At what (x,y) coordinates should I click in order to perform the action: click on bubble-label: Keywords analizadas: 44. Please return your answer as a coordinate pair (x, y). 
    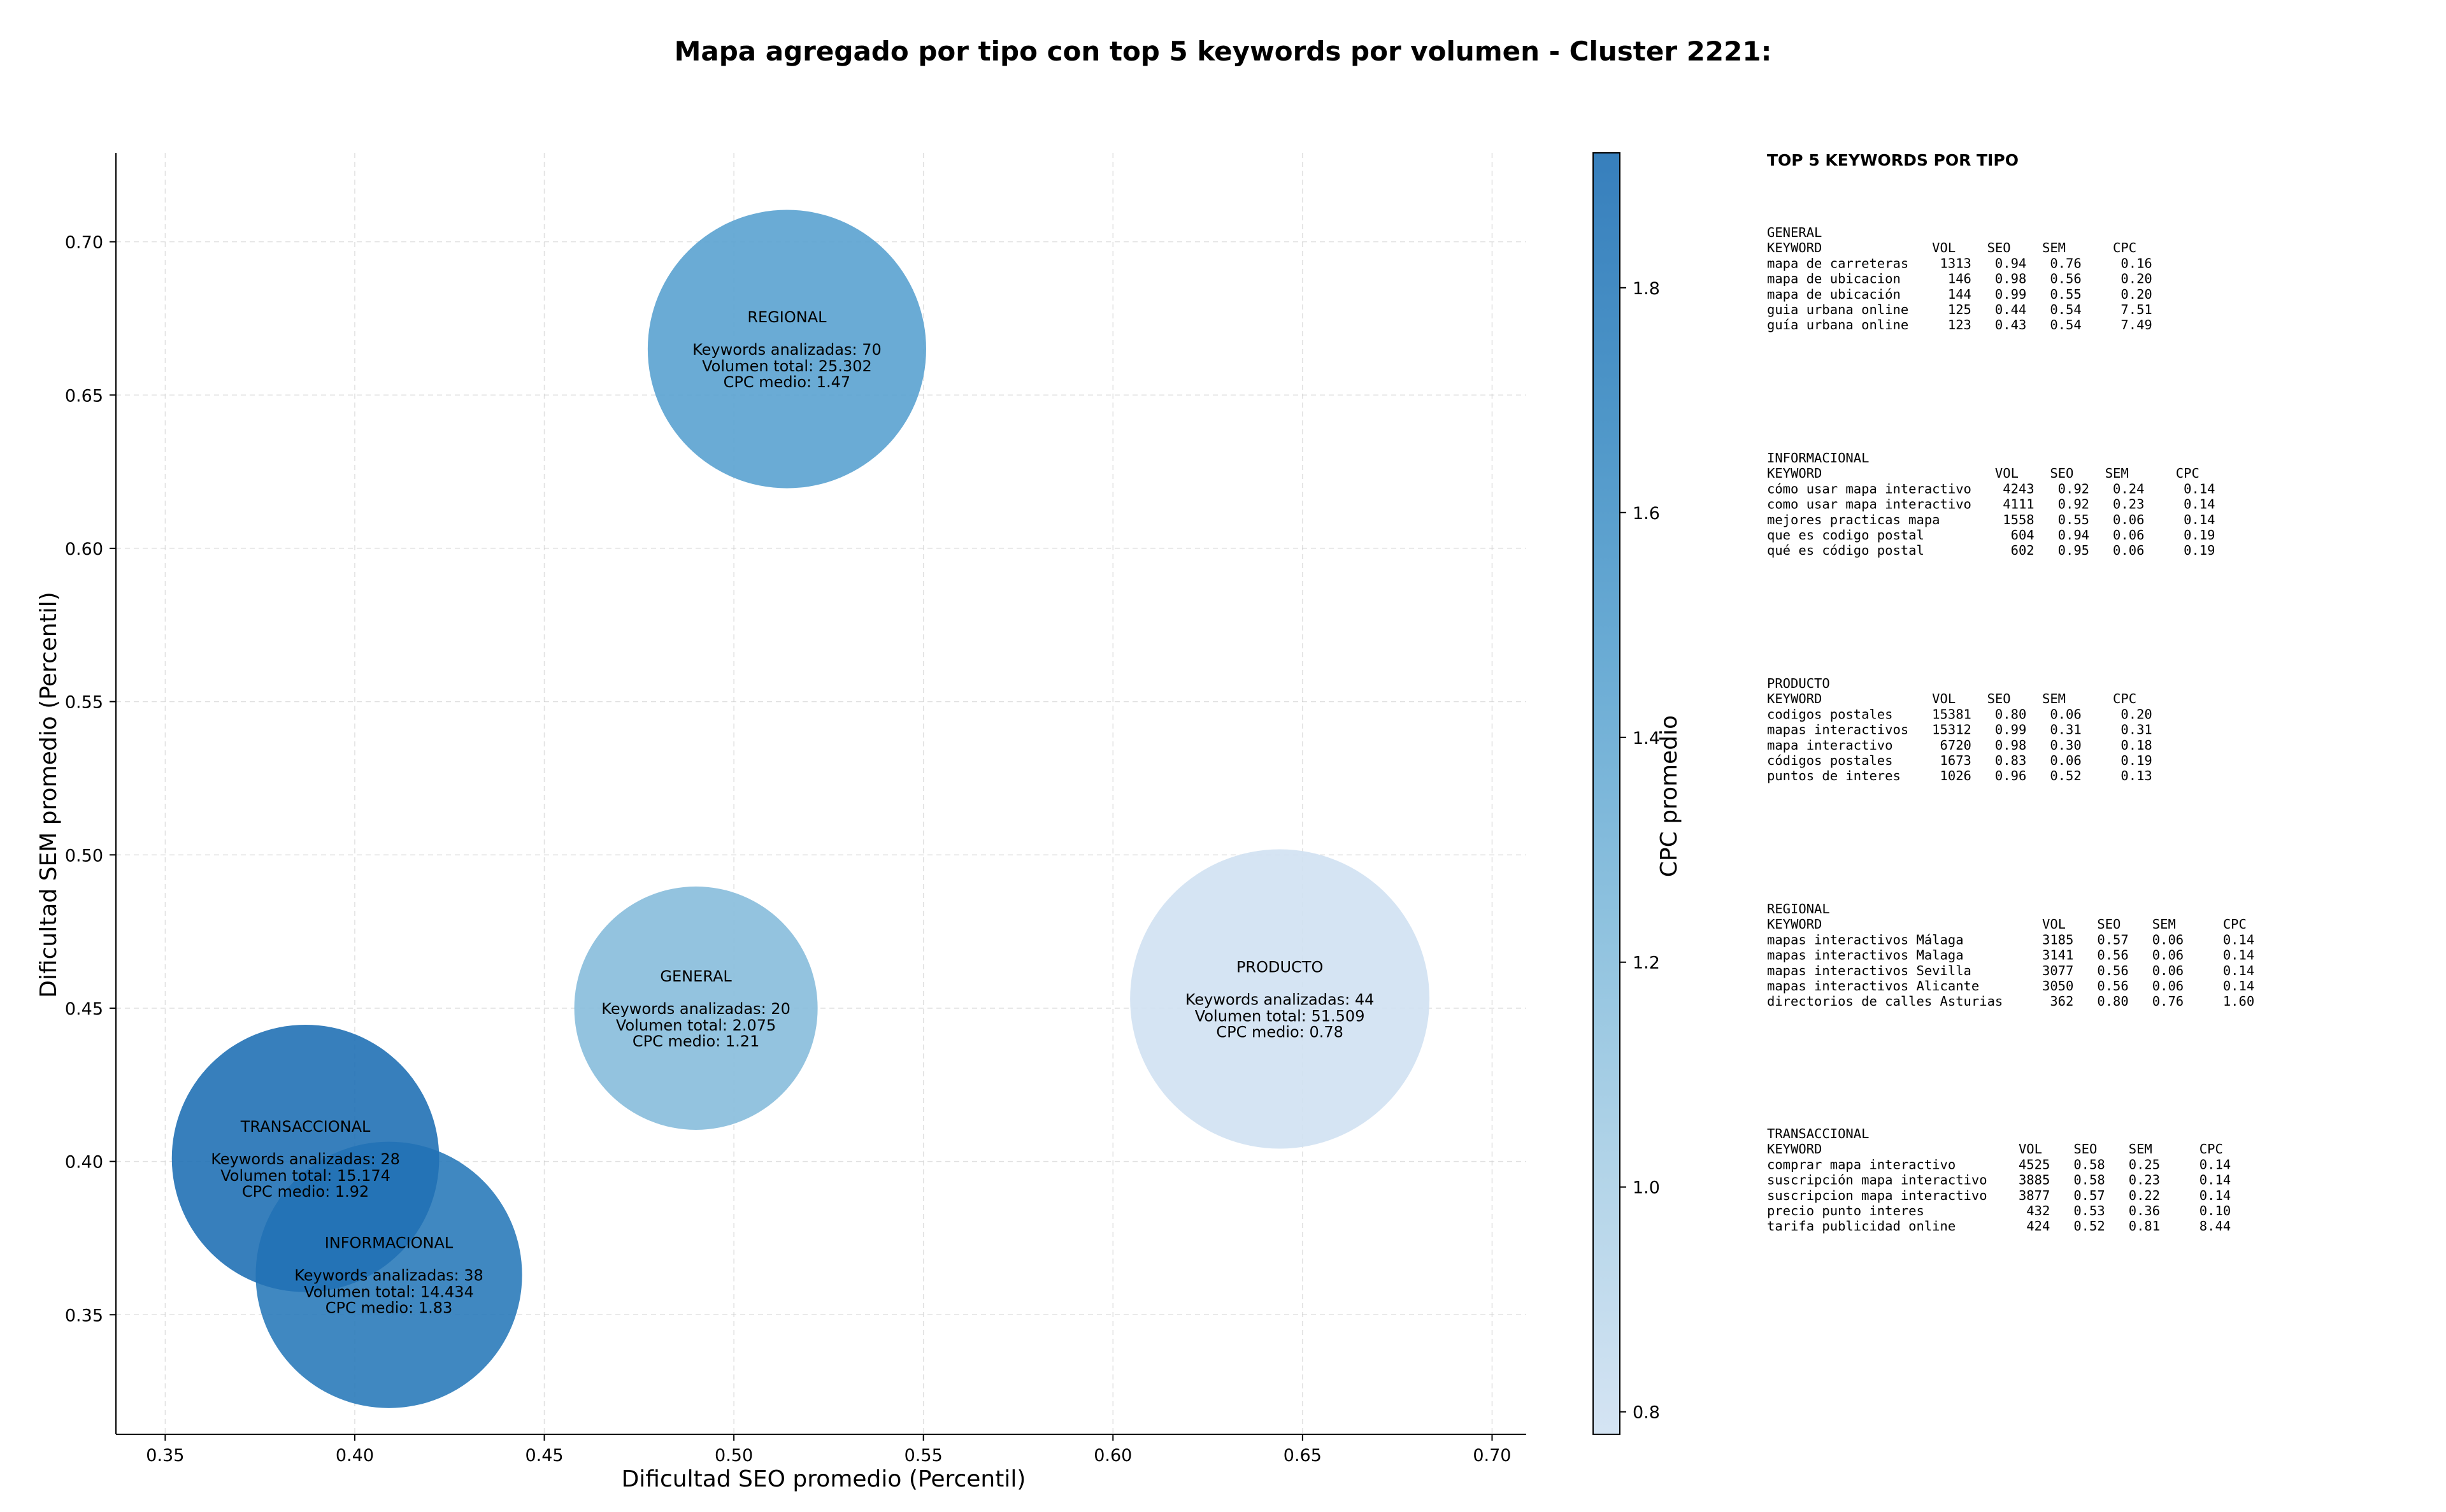
    Looking at the image, I should click on (1280, 999).